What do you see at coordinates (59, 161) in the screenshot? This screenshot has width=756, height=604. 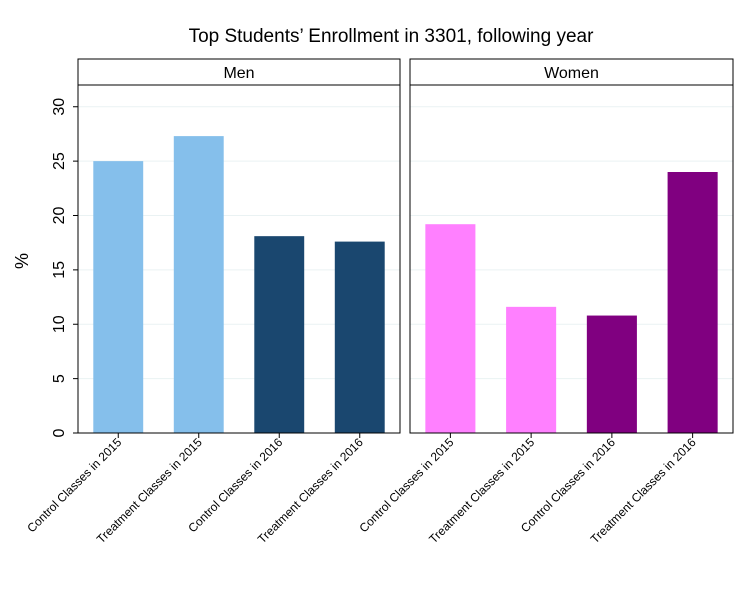 I see `y-tick-label: 25` at bounding box center [59, 161].